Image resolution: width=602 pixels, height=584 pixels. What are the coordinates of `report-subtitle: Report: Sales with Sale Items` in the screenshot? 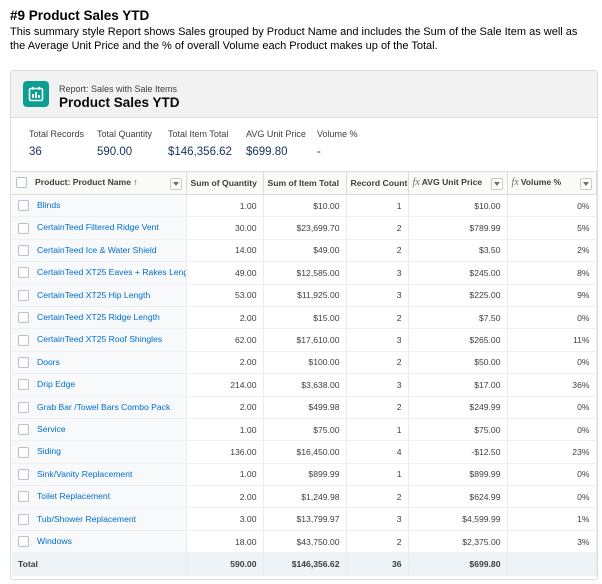 It's located at (118, 89).